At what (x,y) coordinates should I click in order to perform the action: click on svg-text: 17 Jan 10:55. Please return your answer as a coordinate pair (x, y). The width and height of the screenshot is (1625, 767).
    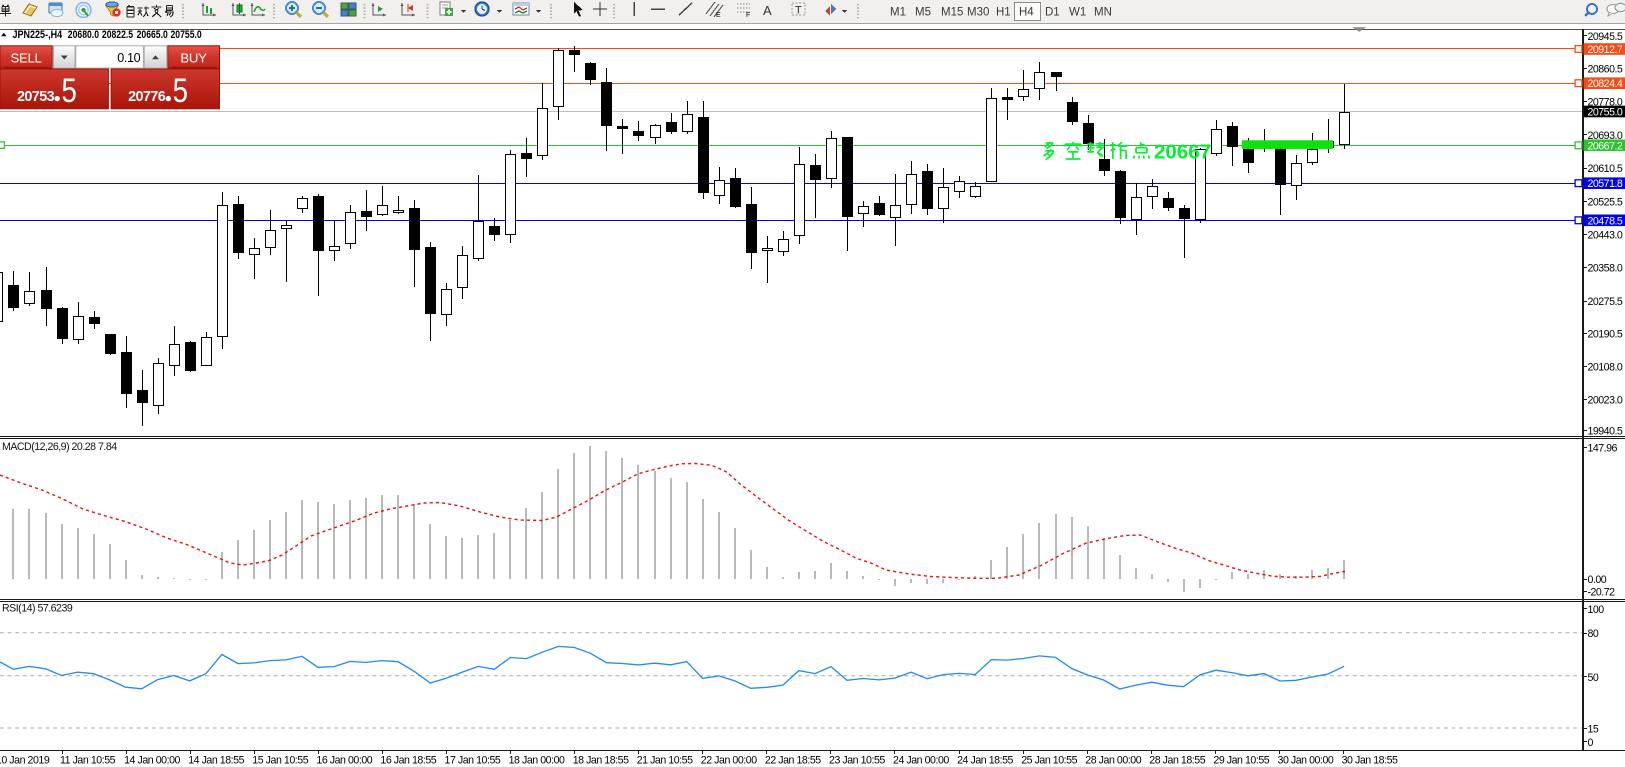
    Looking at the image, I should click on (473, 761).